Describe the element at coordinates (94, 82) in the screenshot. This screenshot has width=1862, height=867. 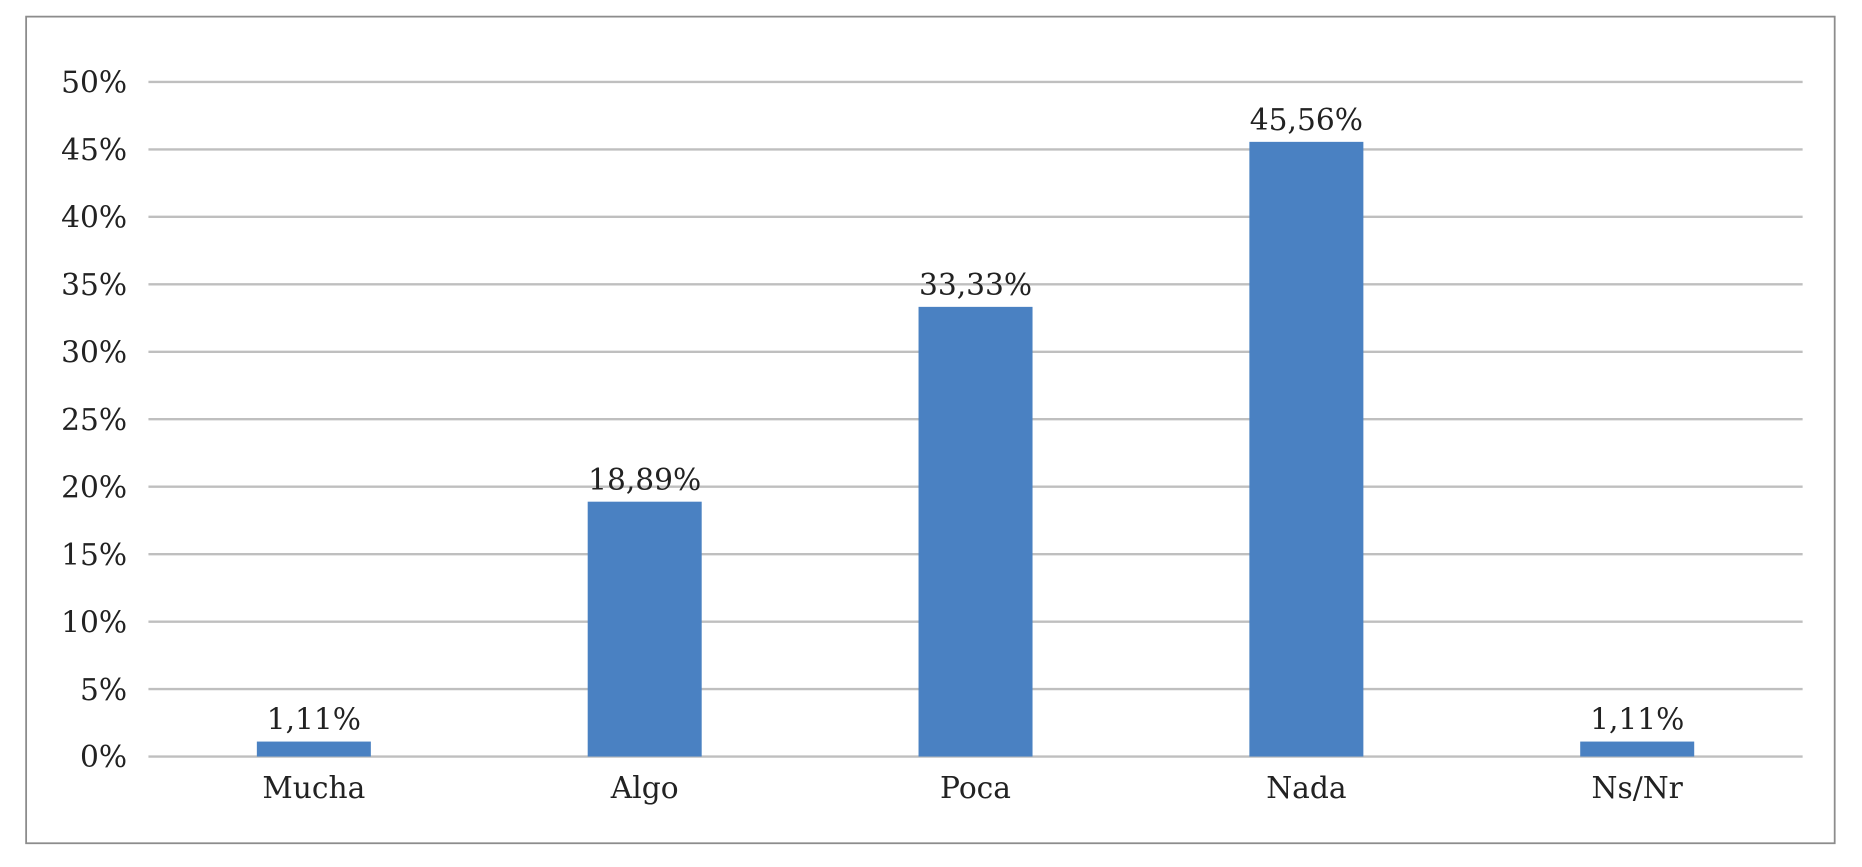
I see `y-tick-label: 50%` at that location.